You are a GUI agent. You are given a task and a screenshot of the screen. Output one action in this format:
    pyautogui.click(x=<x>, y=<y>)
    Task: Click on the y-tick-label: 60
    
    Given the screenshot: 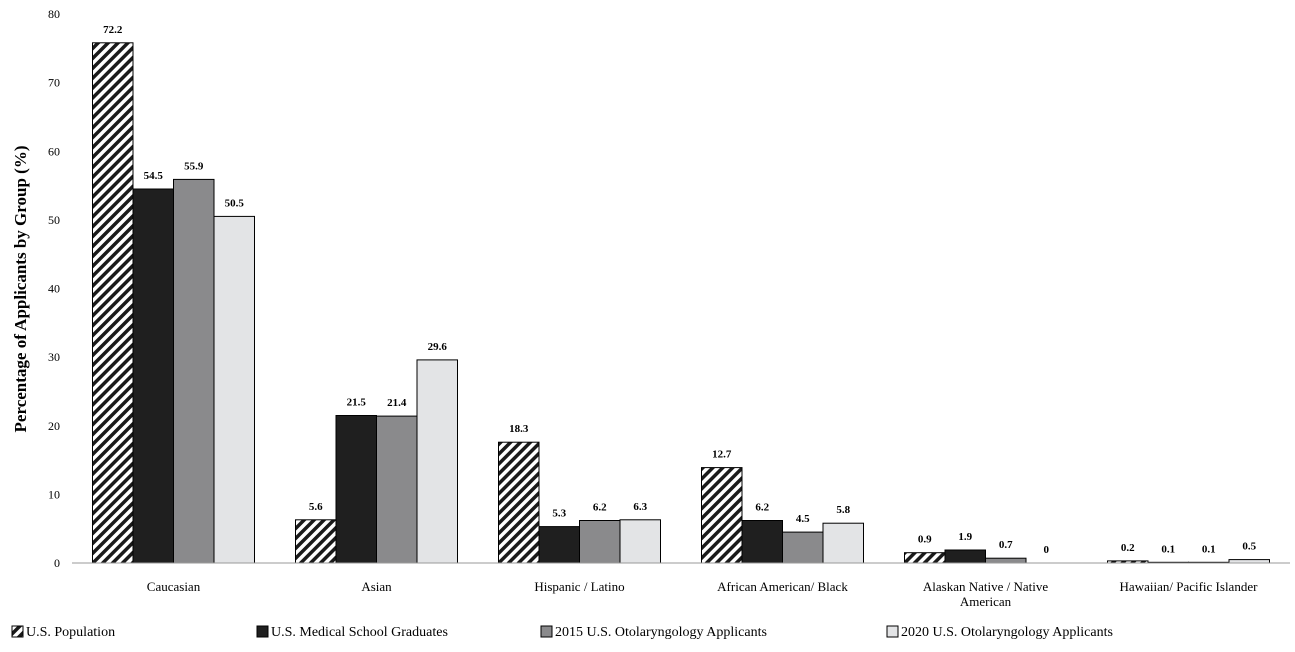 What is the action you would take?
    pyautogui.click(x=54, y=151)
    